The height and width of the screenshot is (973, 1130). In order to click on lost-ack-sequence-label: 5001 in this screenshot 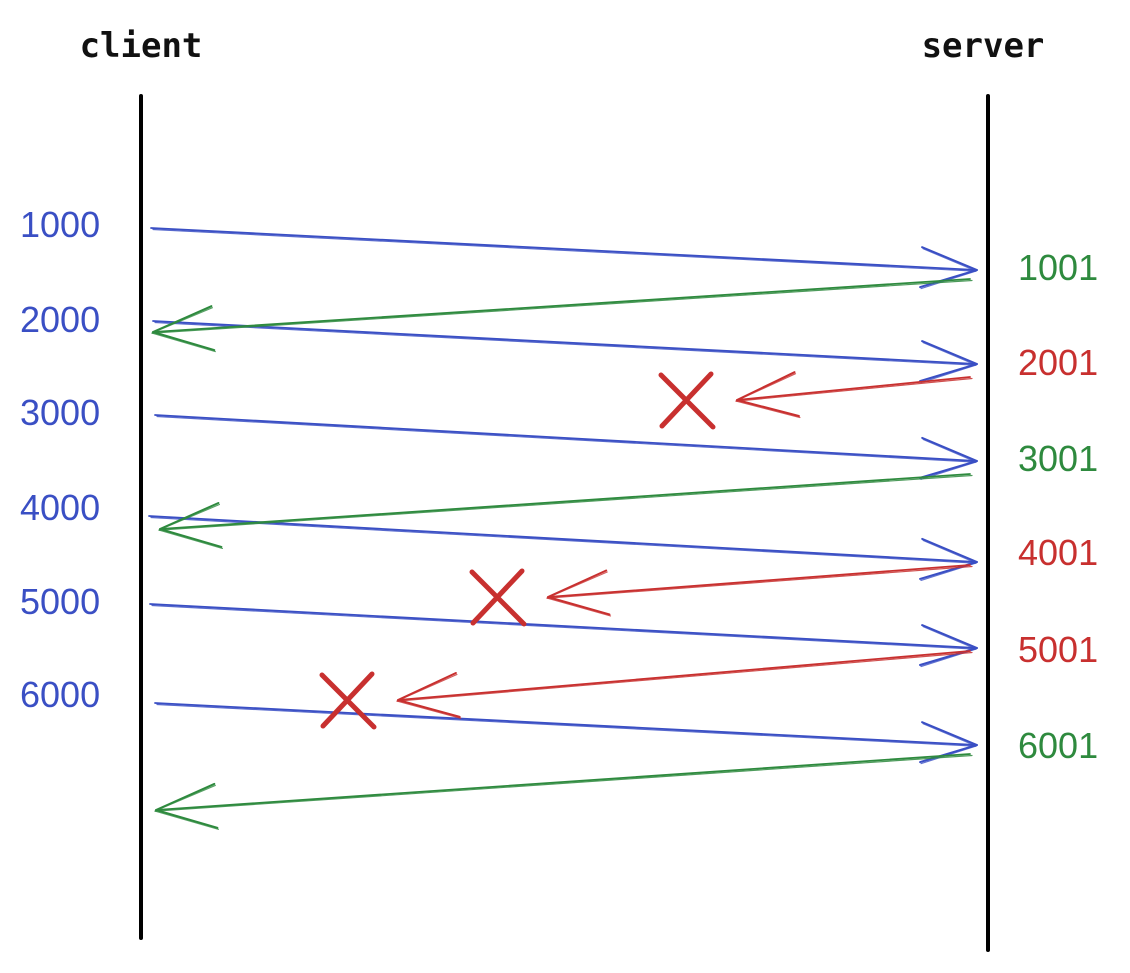, I will do `click(1058, 649)`.